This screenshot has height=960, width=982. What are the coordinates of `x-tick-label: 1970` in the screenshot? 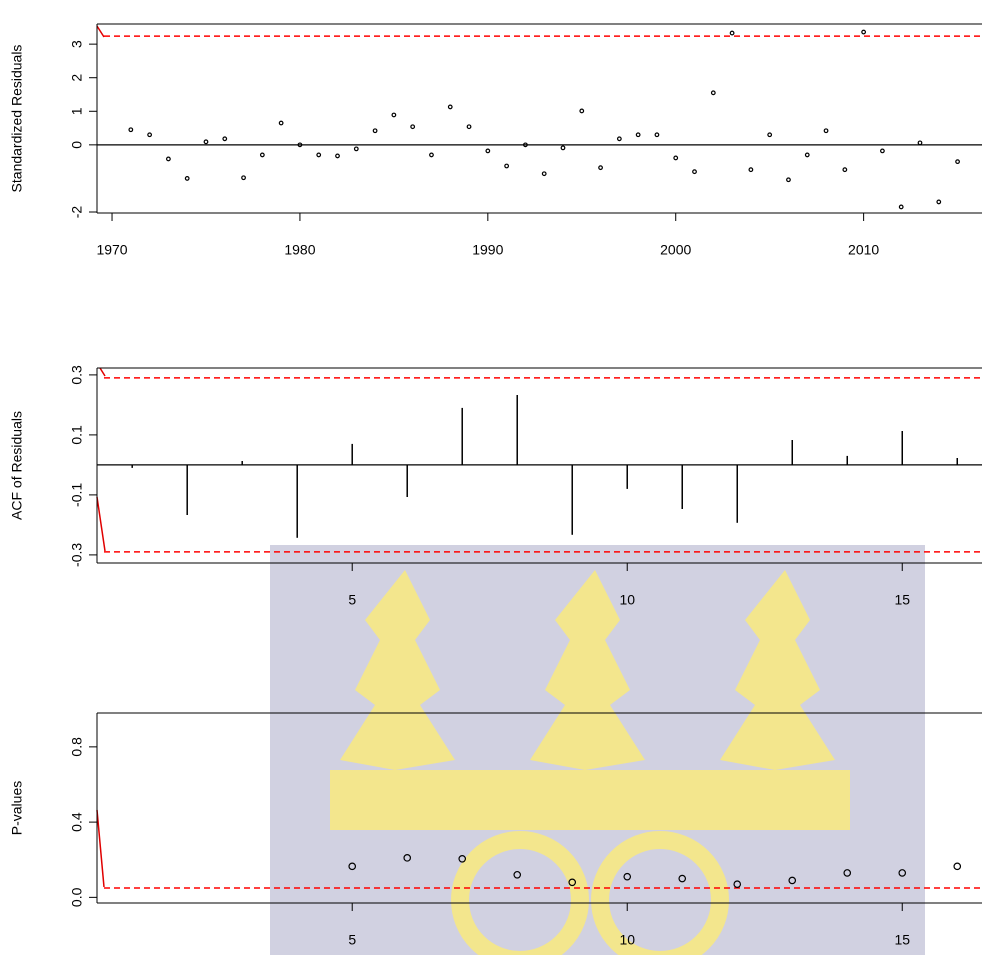 It's located at (111, 250).